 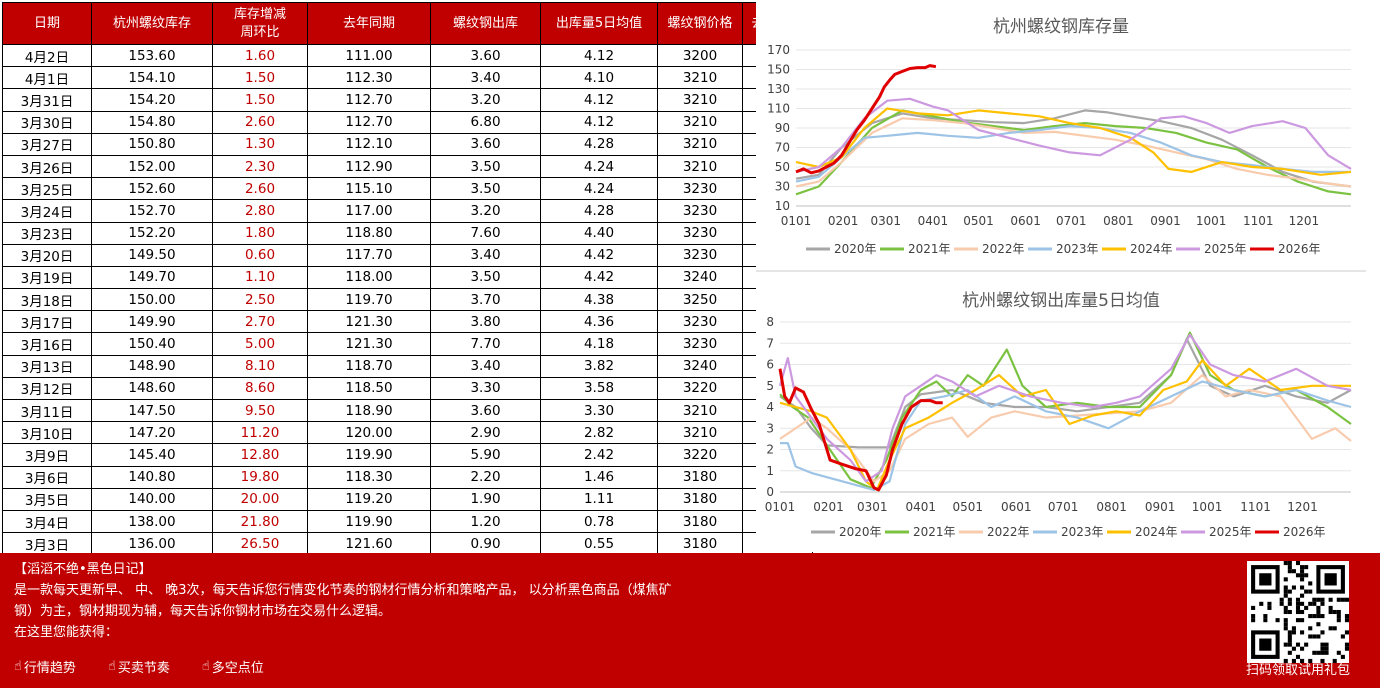 I want to click on cell-inventory: 149.90, so click(x=152, y=322).